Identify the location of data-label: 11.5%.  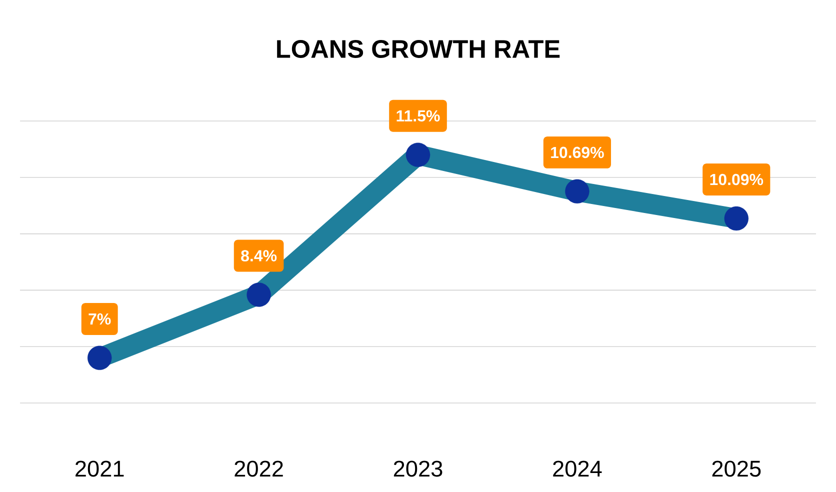
(418, 116).